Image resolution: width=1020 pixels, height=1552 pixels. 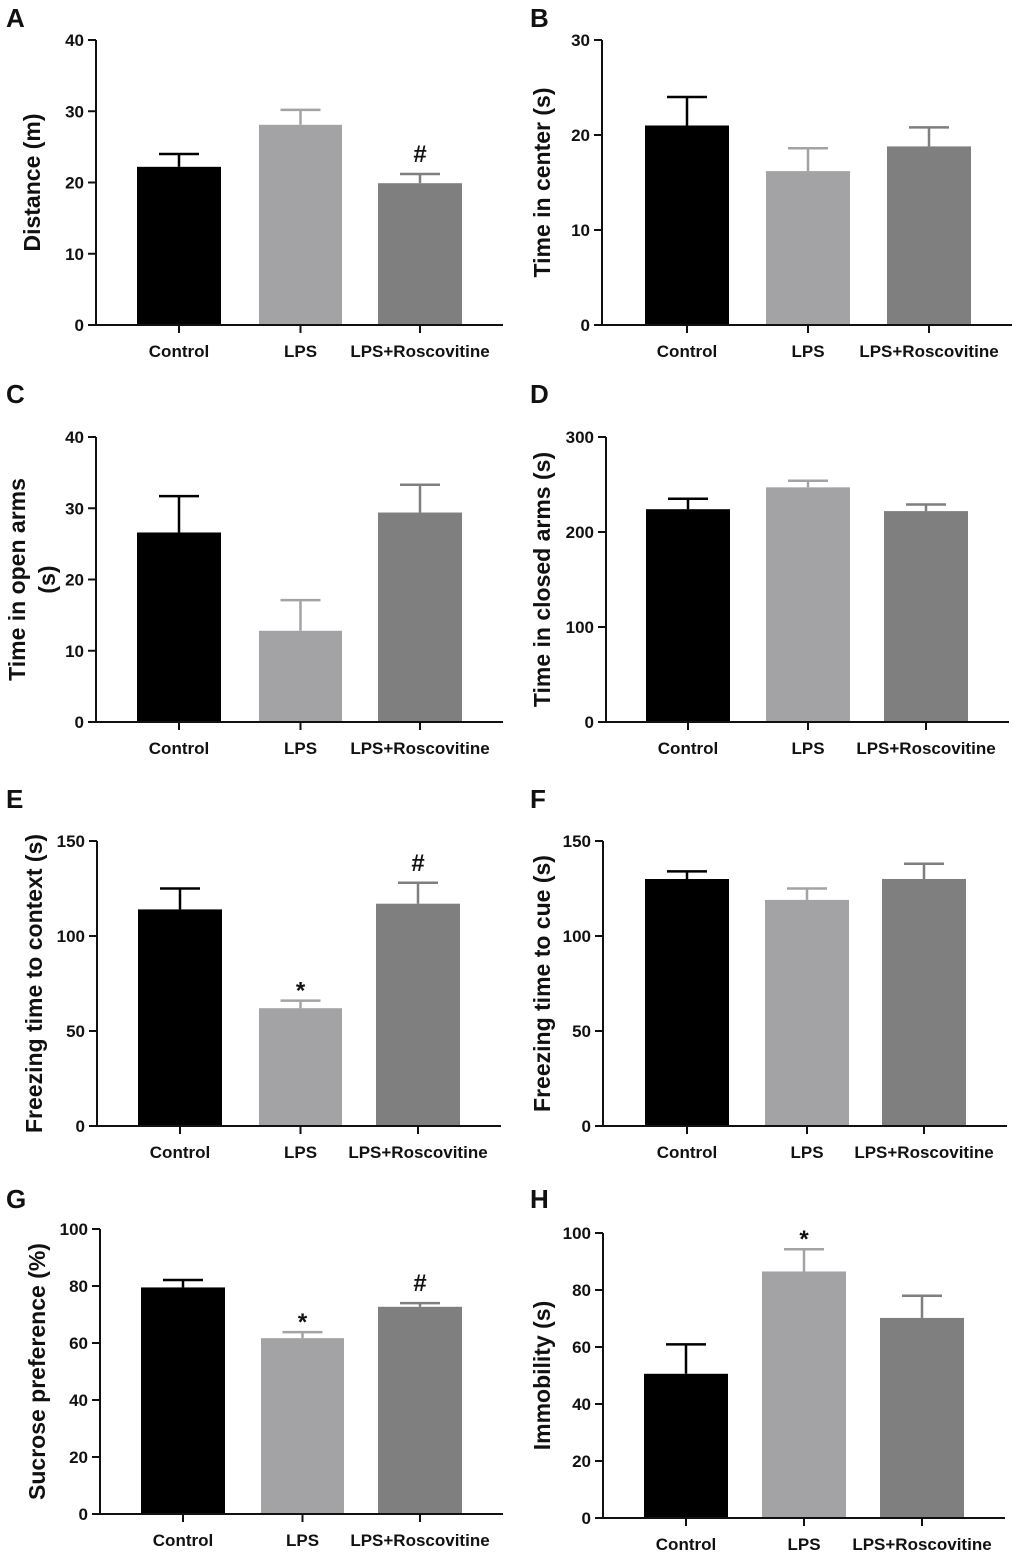 I want to click on category-label-a-2: LPS, so click(x=300, y=351).